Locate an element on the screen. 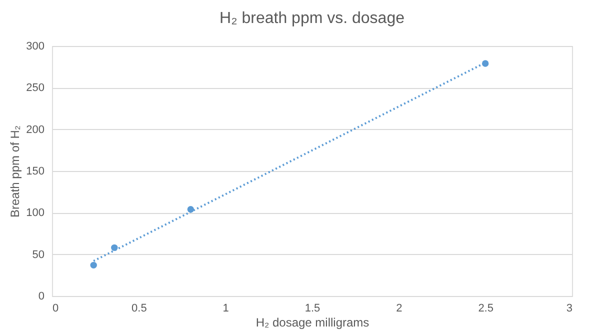 Image resolution: width=600 pixels, height=334 pixels. y-axis-title: Breath ppm of H₂ is located at coordinates (15, 171).